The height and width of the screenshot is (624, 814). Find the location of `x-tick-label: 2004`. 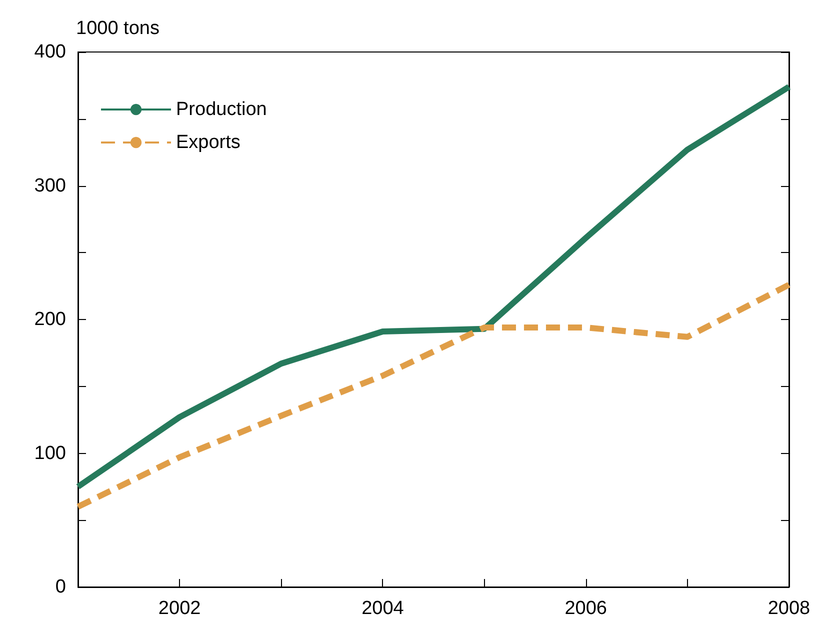

x-tick-label: 2004 is located at coordinates (383, 608).